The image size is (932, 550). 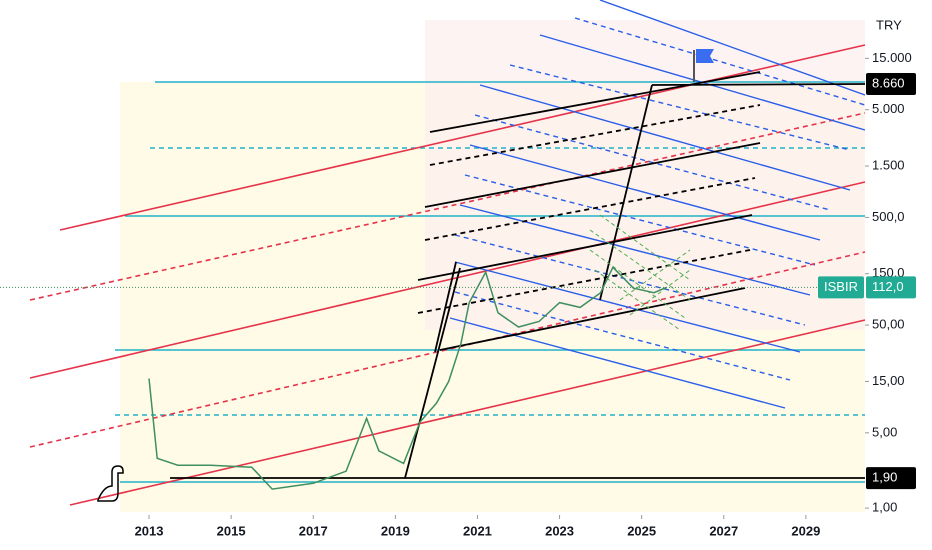 I want to click on logo, so click(x=110, y=483).